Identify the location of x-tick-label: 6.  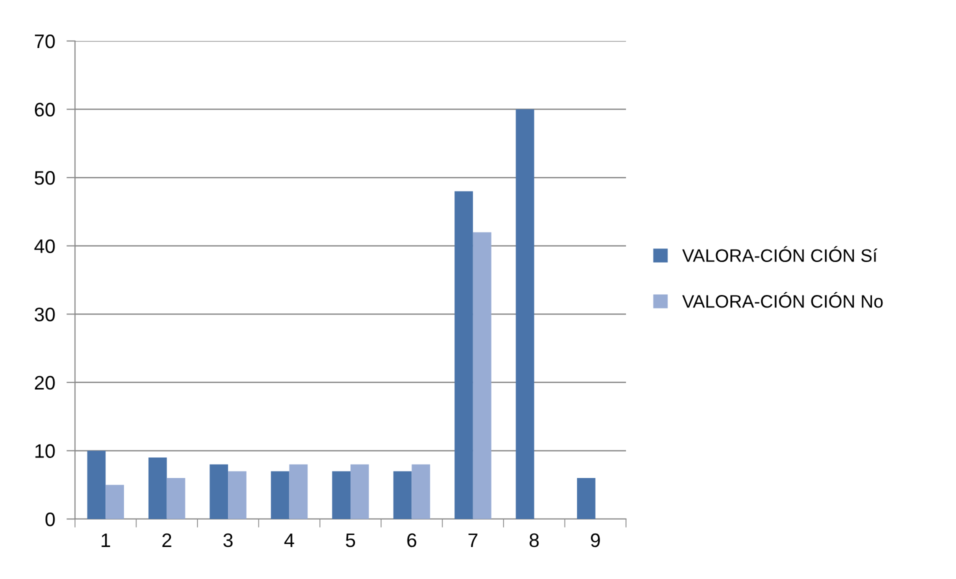
(411, 540).